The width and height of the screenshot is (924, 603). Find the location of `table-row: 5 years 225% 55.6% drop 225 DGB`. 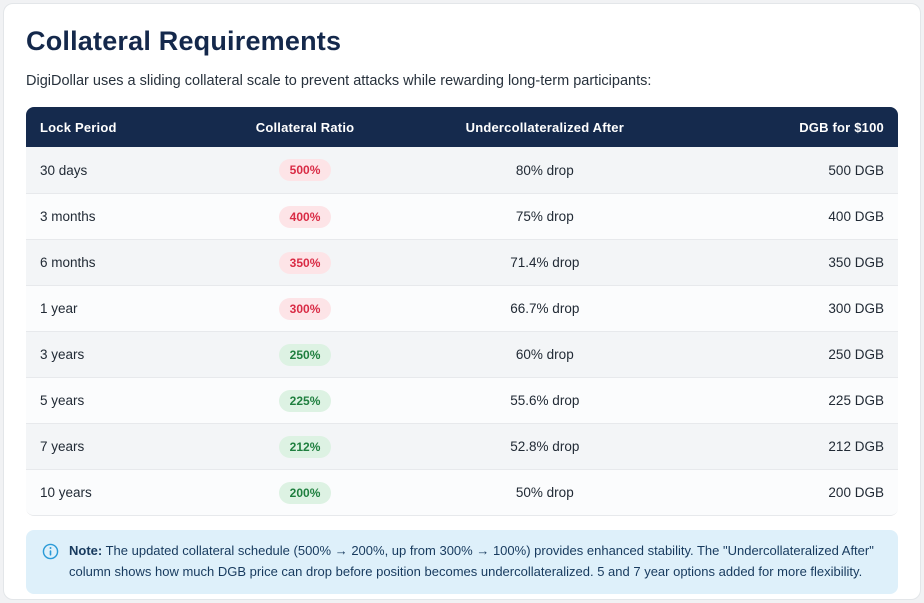

table-row: 5 years 225% 55.6% drop 225 DGB is located at coordinates (462, 400).